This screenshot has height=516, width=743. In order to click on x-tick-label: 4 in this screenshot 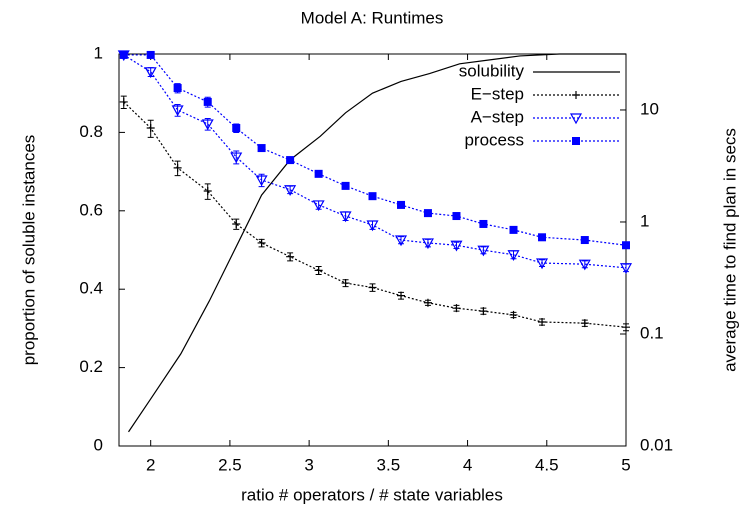, I will do `click(467, 464)`.